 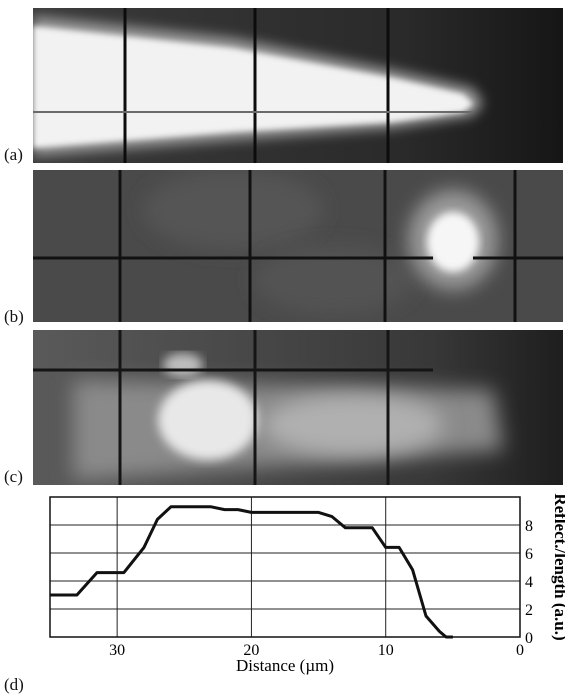 I want to click on panel-label-a: (a), so click(x=13, y=154).